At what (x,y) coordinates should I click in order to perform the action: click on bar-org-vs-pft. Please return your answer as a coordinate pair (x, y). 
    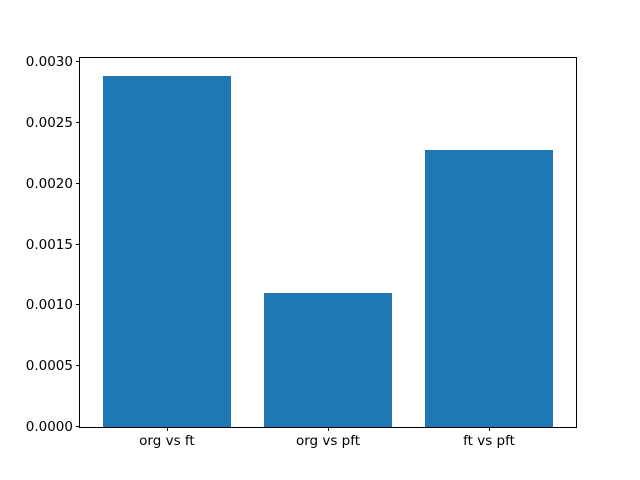
    Looking at the image, I should click on (328, 360).